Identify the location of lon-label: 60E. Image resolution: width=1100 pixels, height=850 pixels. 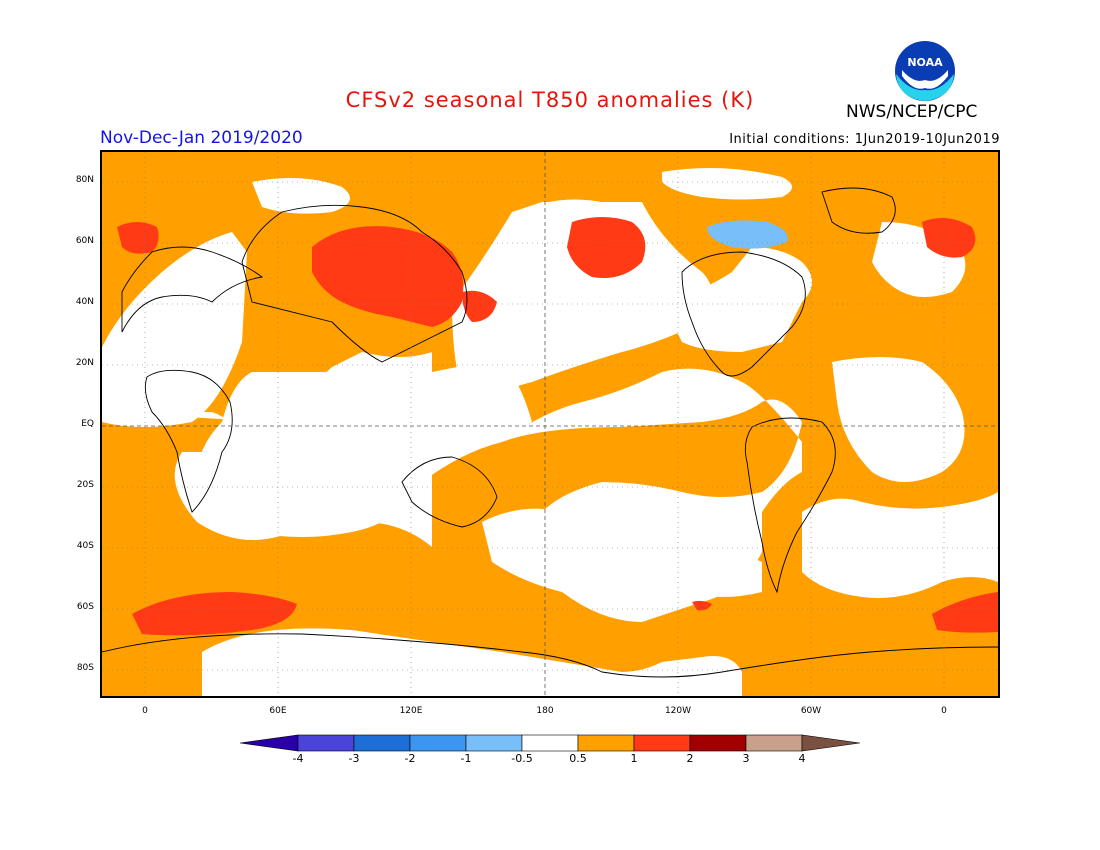
(278, 711).